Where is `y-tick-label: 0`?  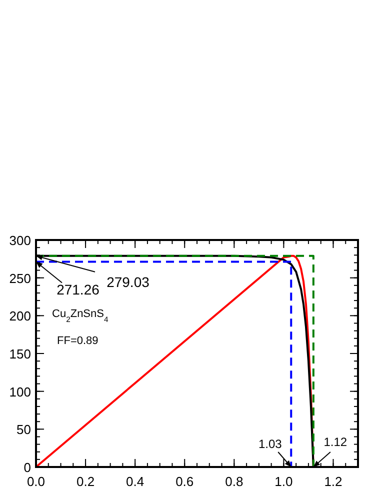
y-tick-label: 0 is located at coordinates (27, 467).